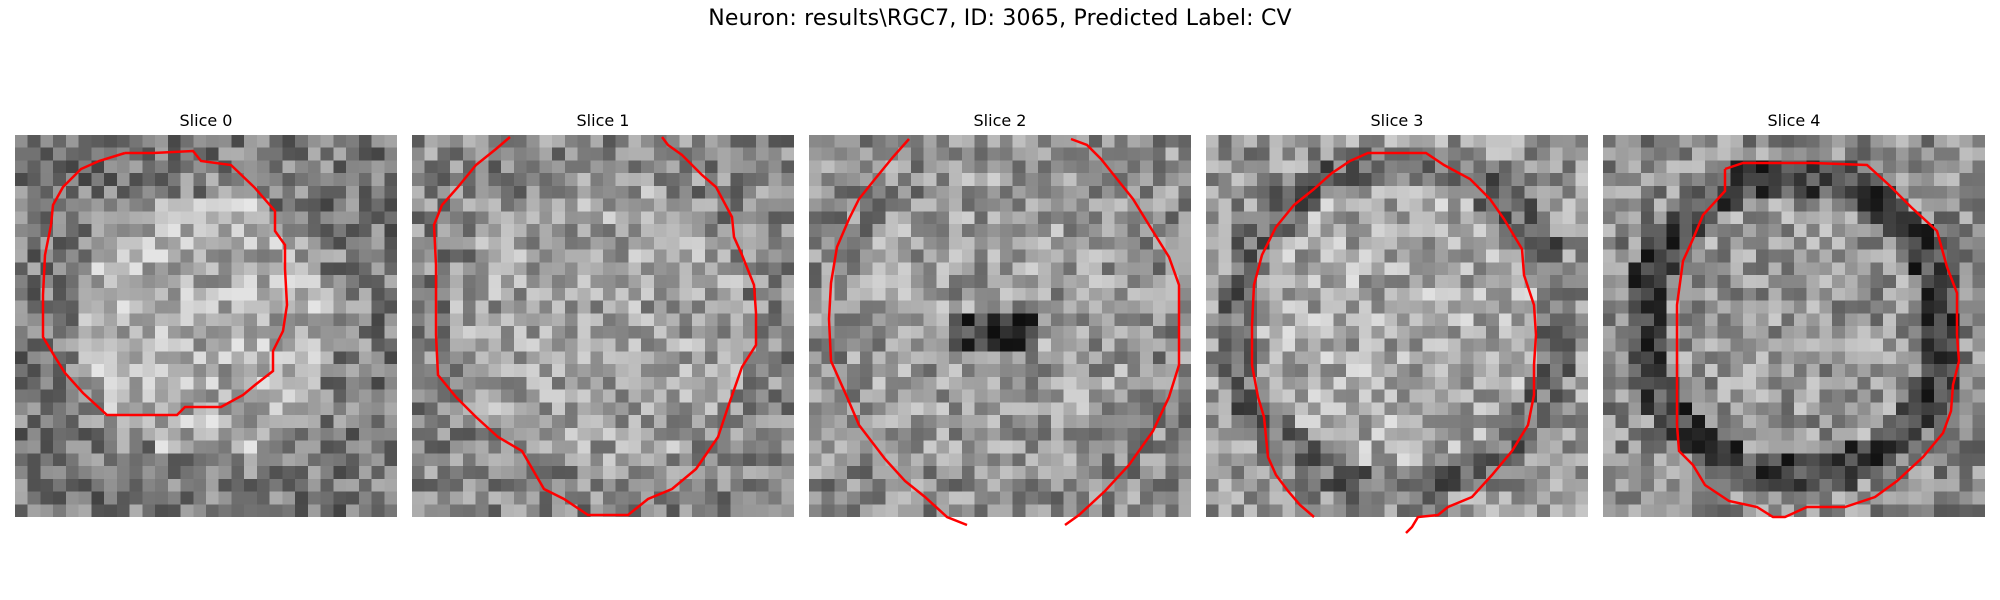 This screenshot has width=2000, height=600. I want to click on slice-panel-1: Slice 1, so click(603, 121).